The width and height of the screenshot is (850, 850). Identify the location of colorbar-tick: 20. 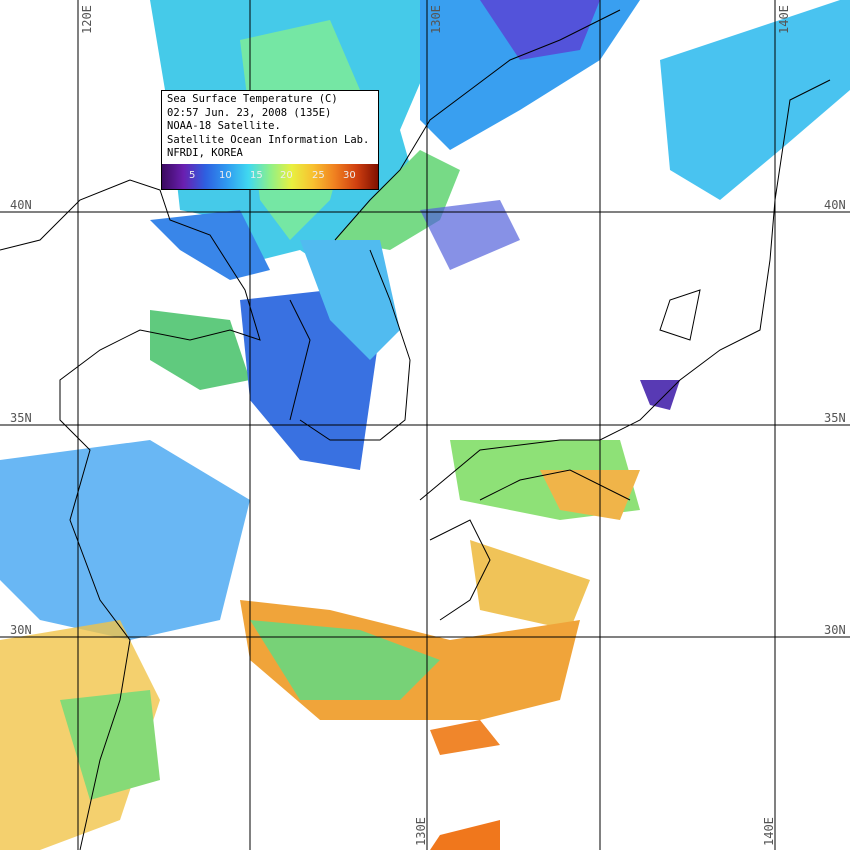
(286, 175).